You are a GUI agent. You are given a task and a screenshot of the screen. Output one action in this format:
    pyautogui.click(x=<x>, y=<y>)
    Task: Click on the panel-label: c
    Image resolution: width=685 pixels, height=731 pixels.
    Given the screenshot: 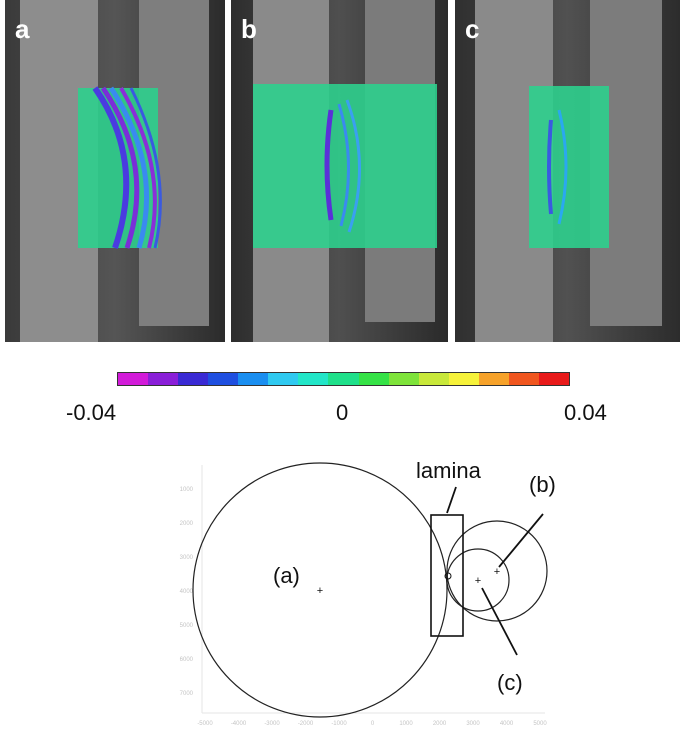 What is the action you would take?
    pyautogui.click(x=472, y=29)
    